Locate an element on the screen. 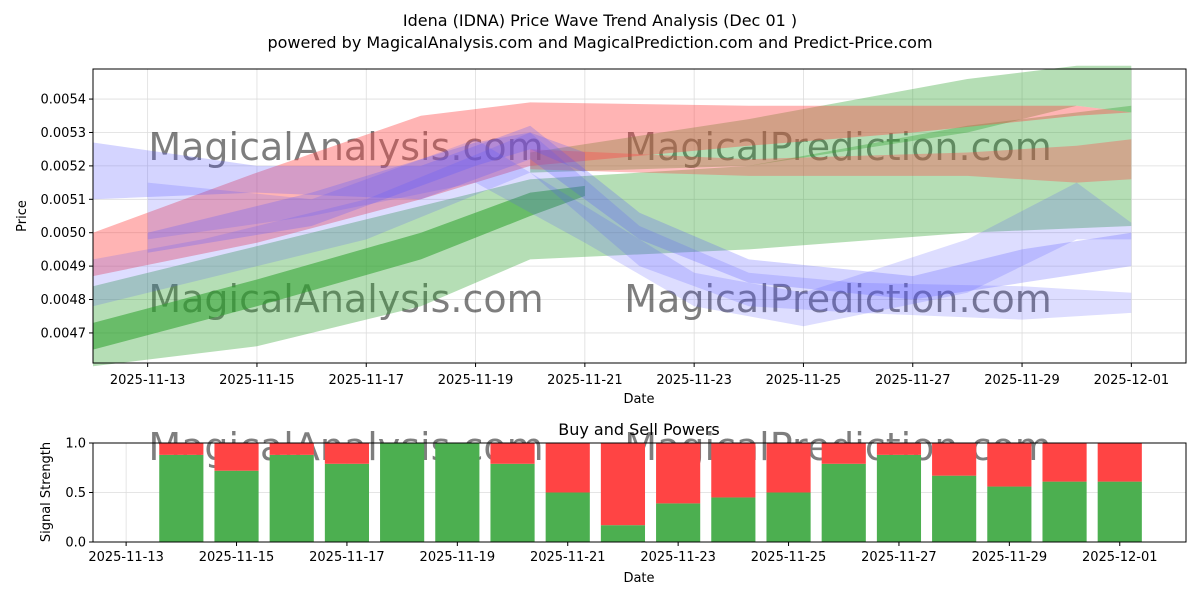 Image resolution: width=1200 pixels, height=604 pixels. top-y-tick-label: 0.0050 is located at coordinates (64, 233).